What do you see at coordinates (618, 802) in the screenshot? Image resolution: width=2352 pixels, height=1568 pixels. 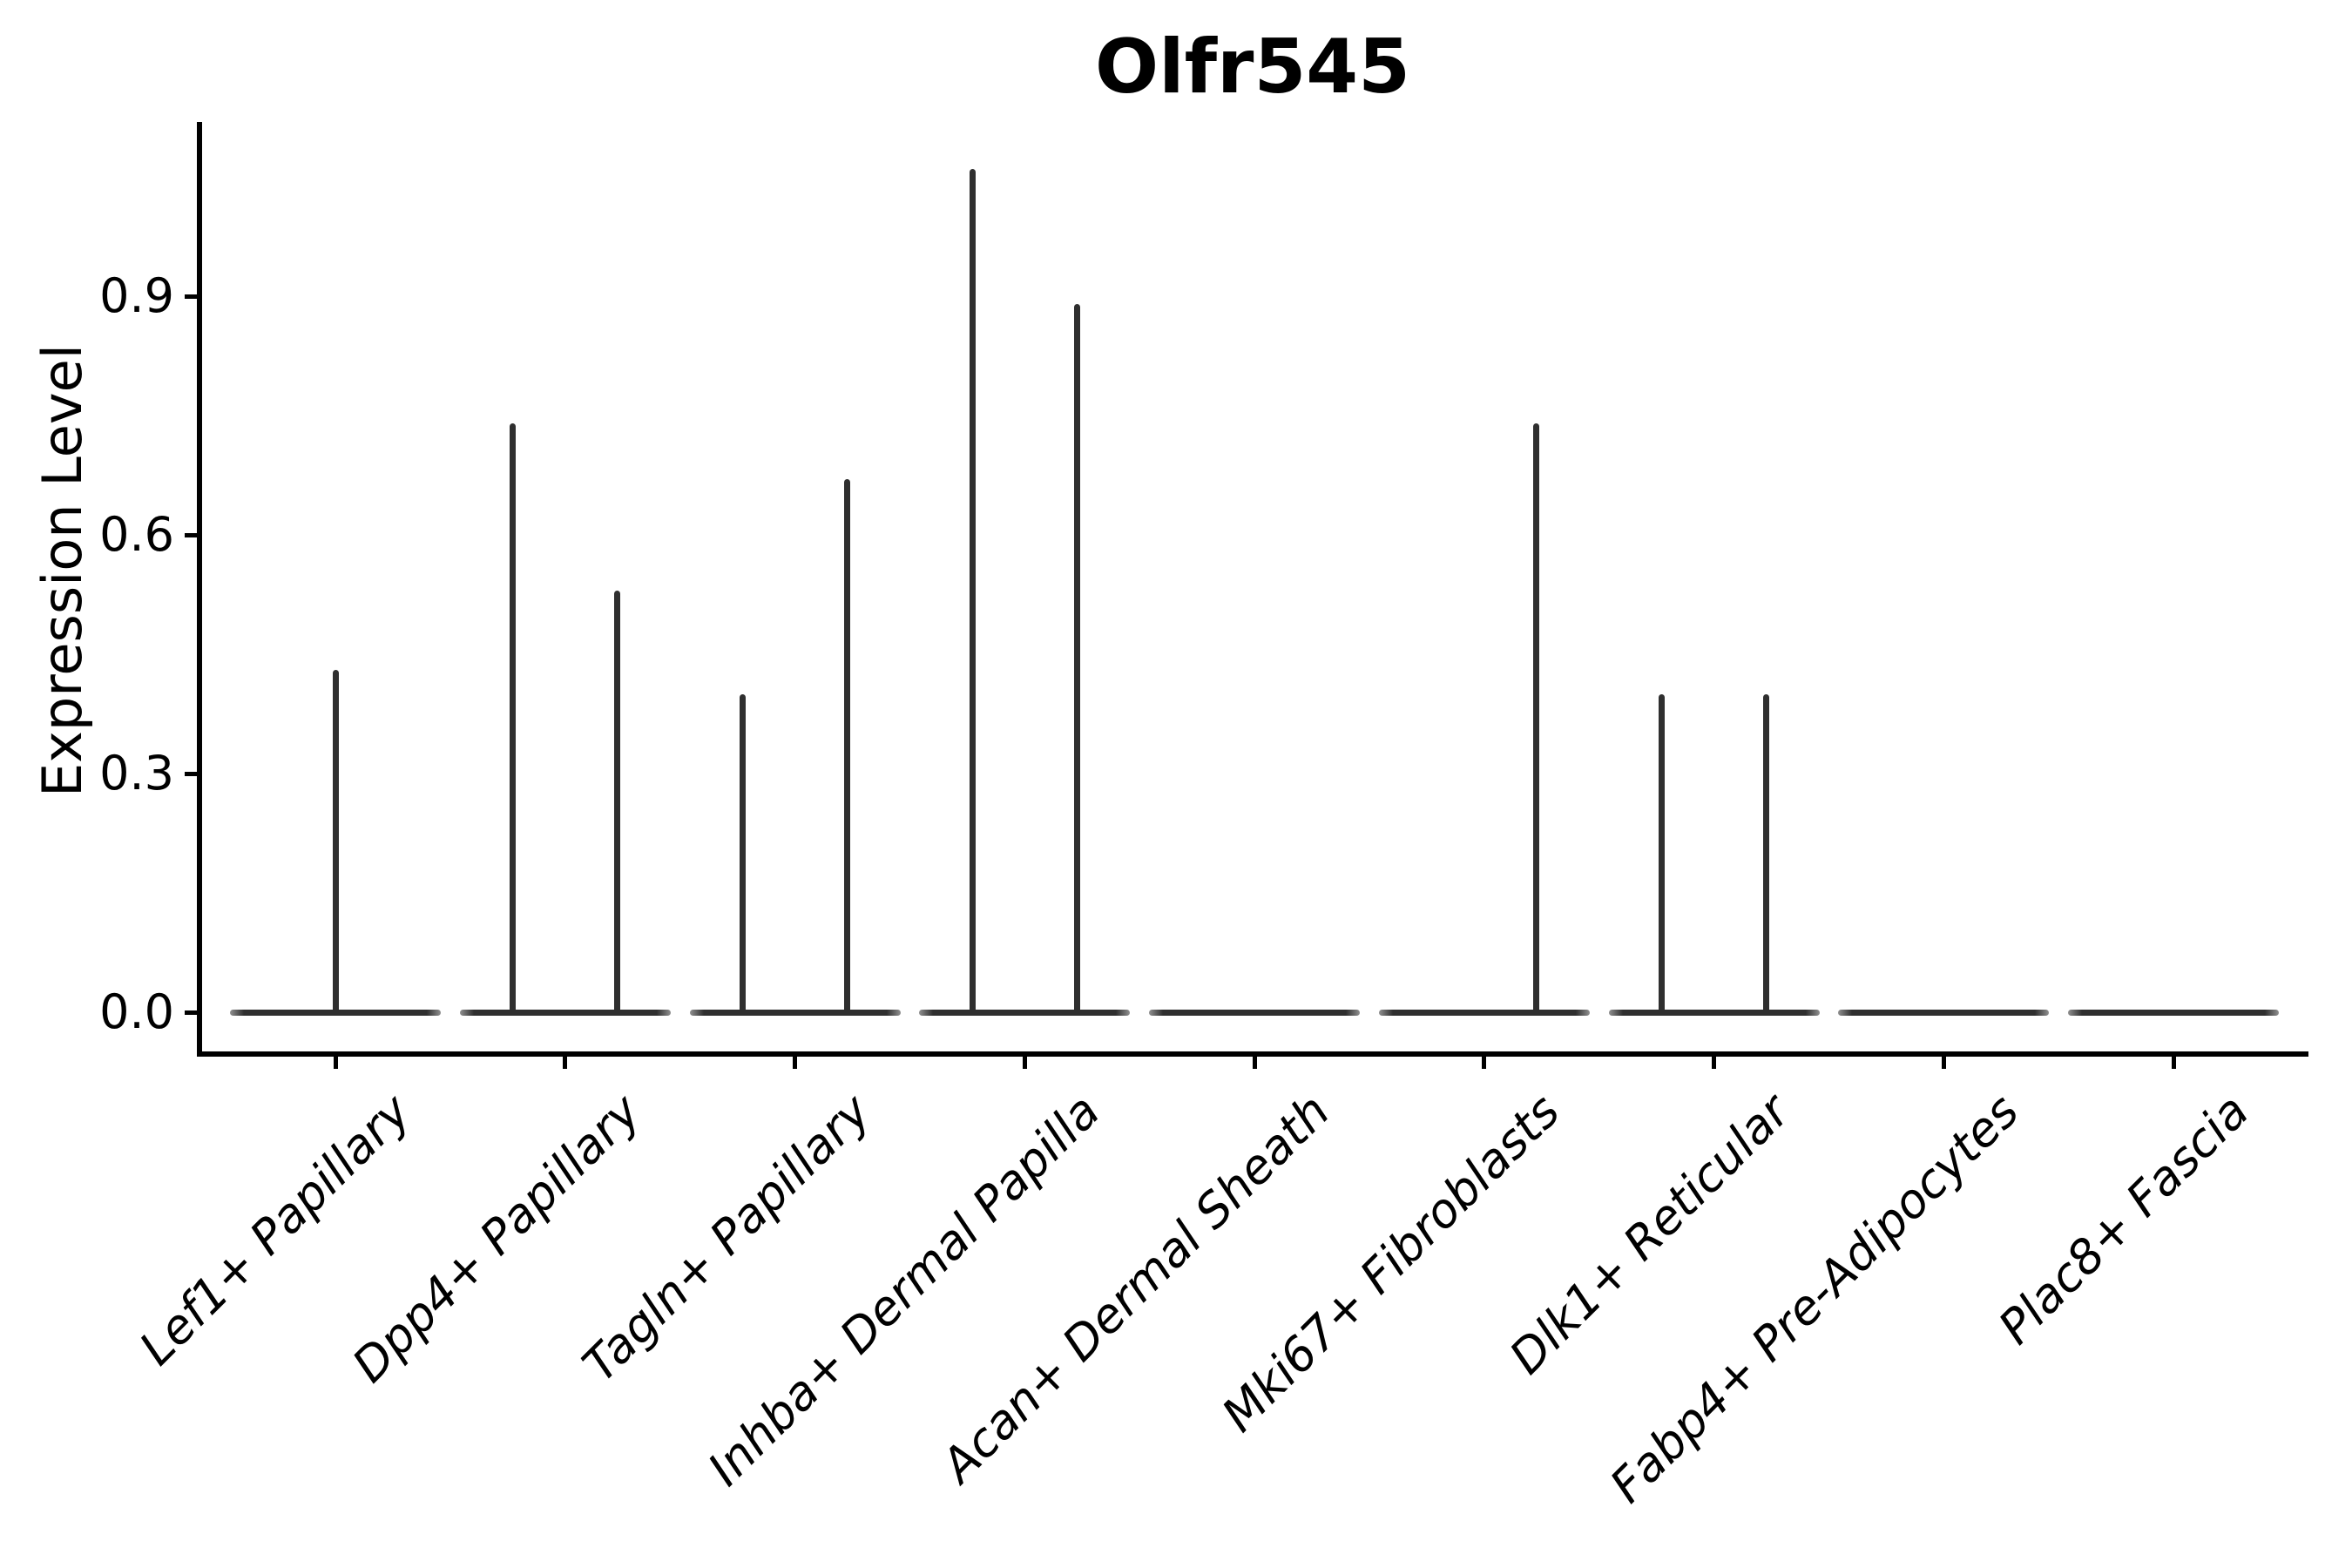 I see `violin-spike-2-right` at bounding box center [618, 802].